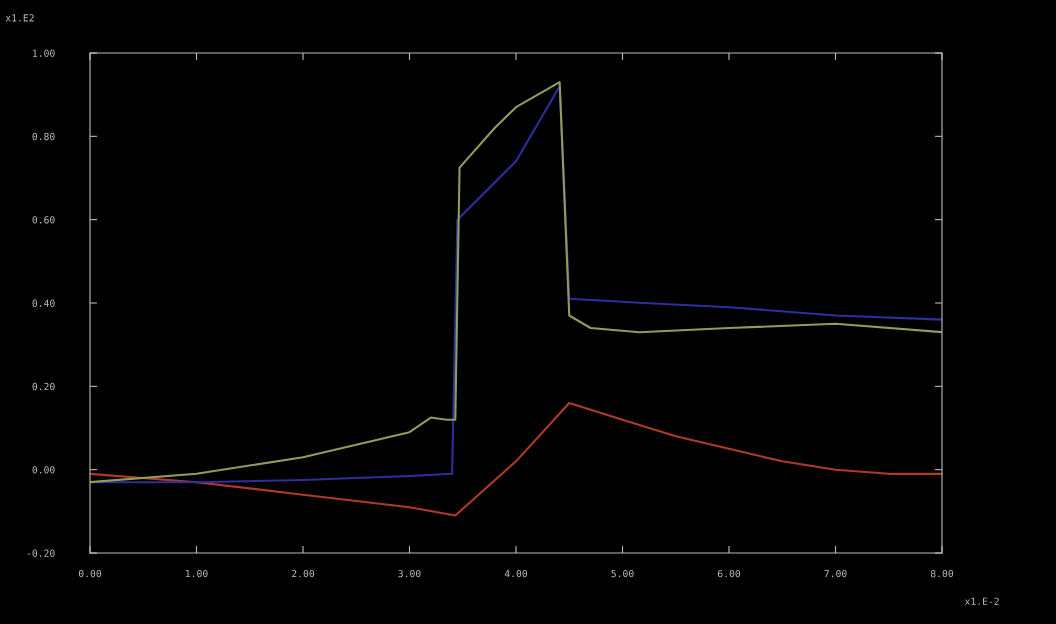  I want to click on y-tick-label: 0.80, so click(43, 136).